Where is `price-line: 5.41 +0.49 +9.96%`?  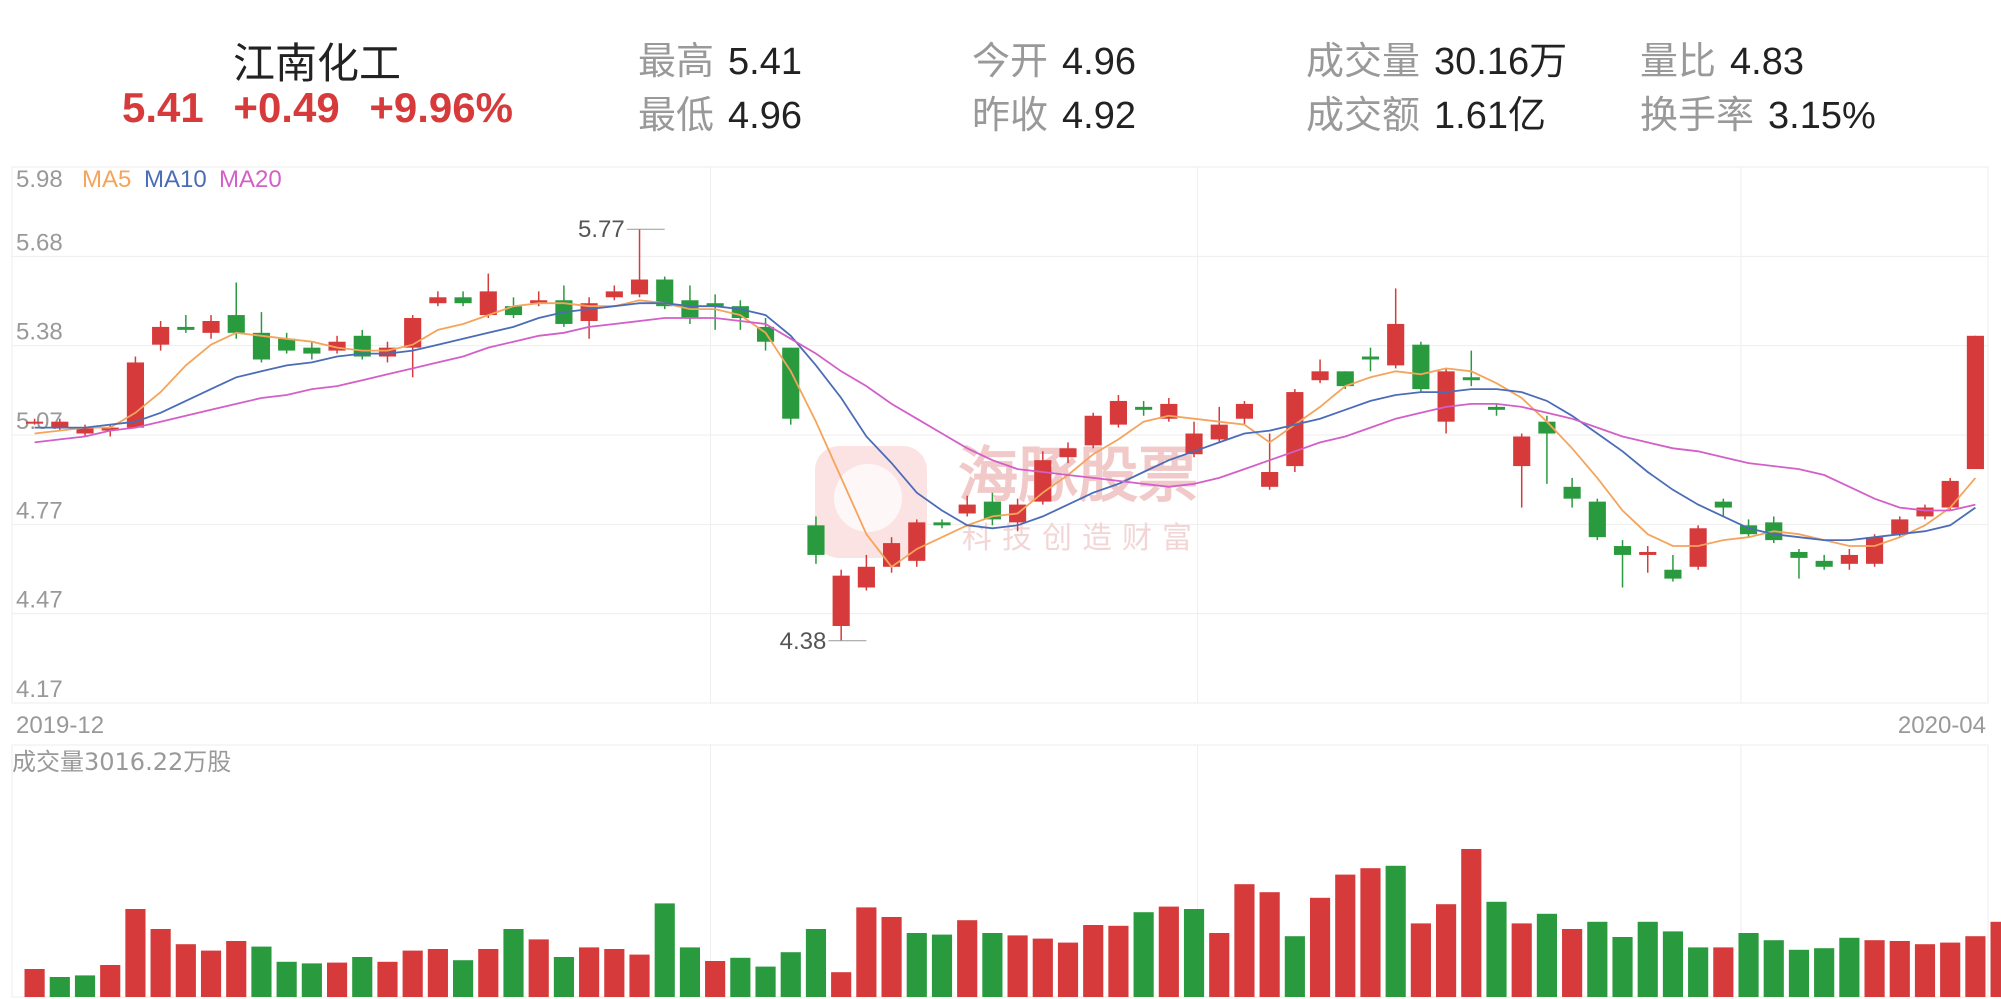
price-line: 5.41 +0.49 +9.96% is located at coordinates (326, 108).